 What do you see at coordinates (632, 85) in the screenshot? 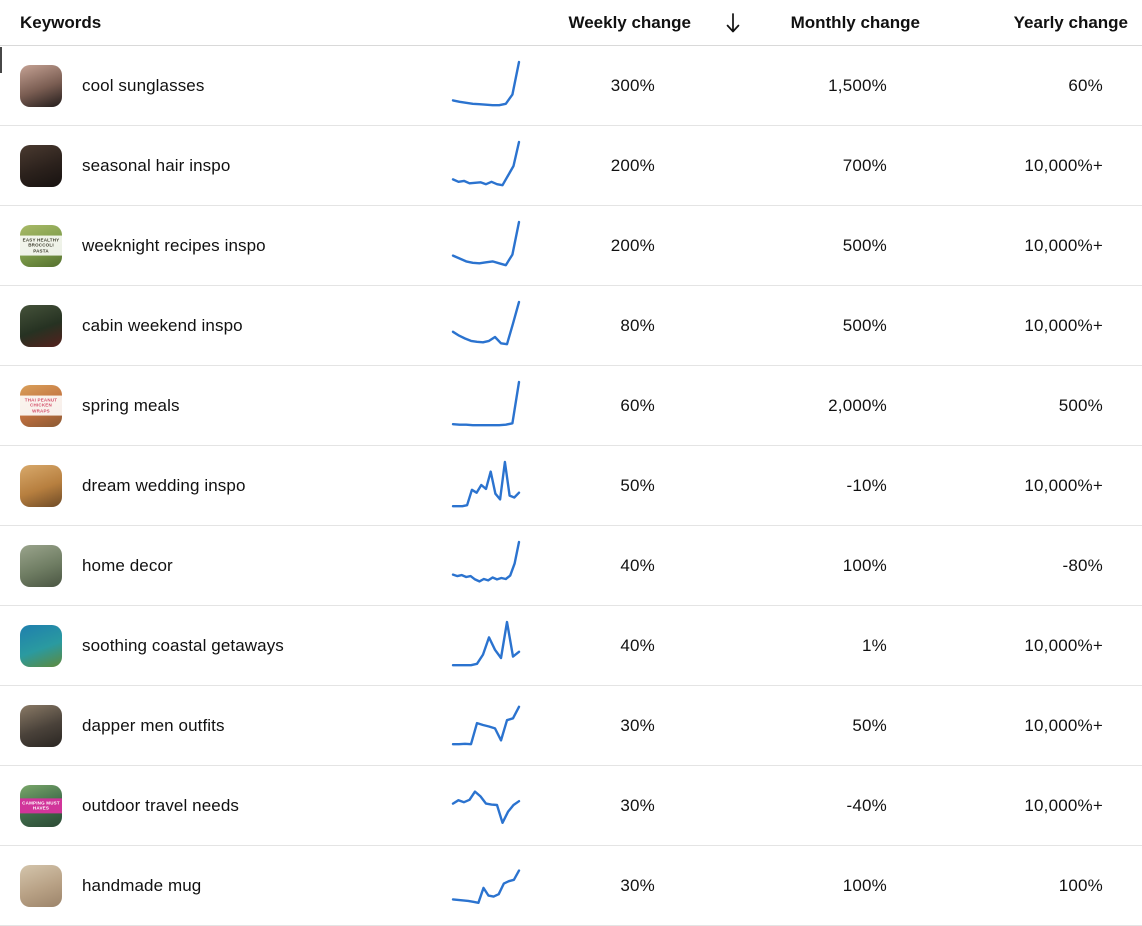
I see `weekly-change-value: 300%` at bounding box center [632, 85].